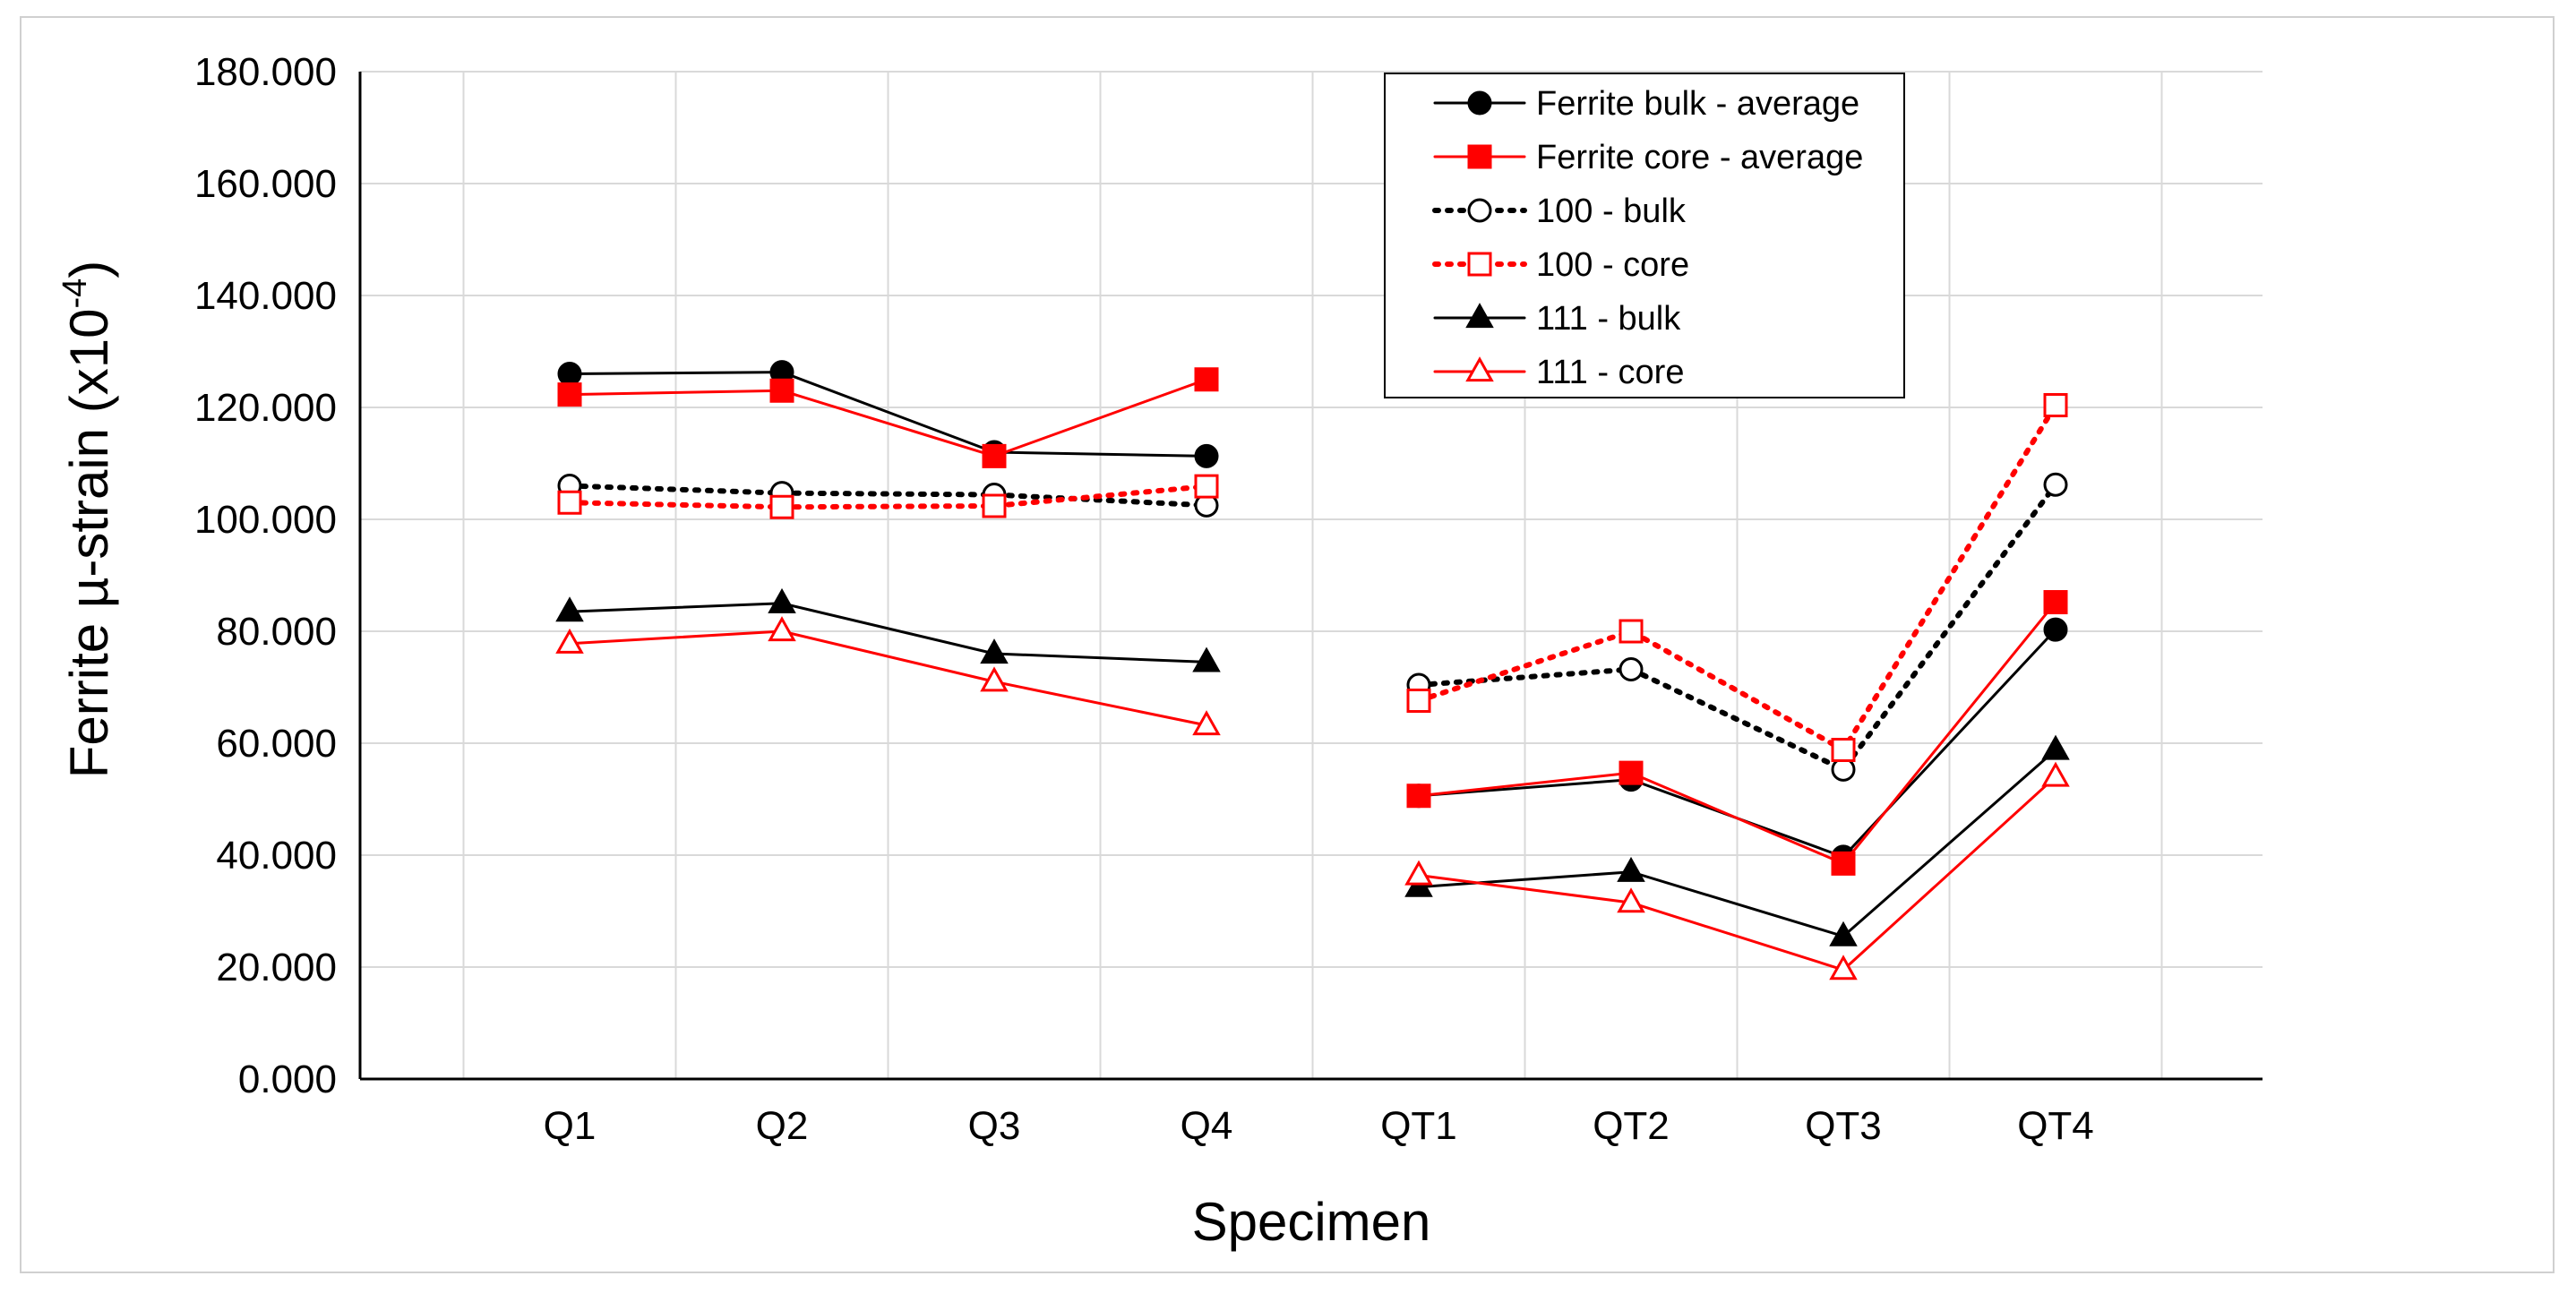 This screenshot has width=2576, height=1293. What do you see at coordinates (1611, 212) in the screenshot?
I see `legend-label: 100 - bulk` at bounding box center [1611, 212].